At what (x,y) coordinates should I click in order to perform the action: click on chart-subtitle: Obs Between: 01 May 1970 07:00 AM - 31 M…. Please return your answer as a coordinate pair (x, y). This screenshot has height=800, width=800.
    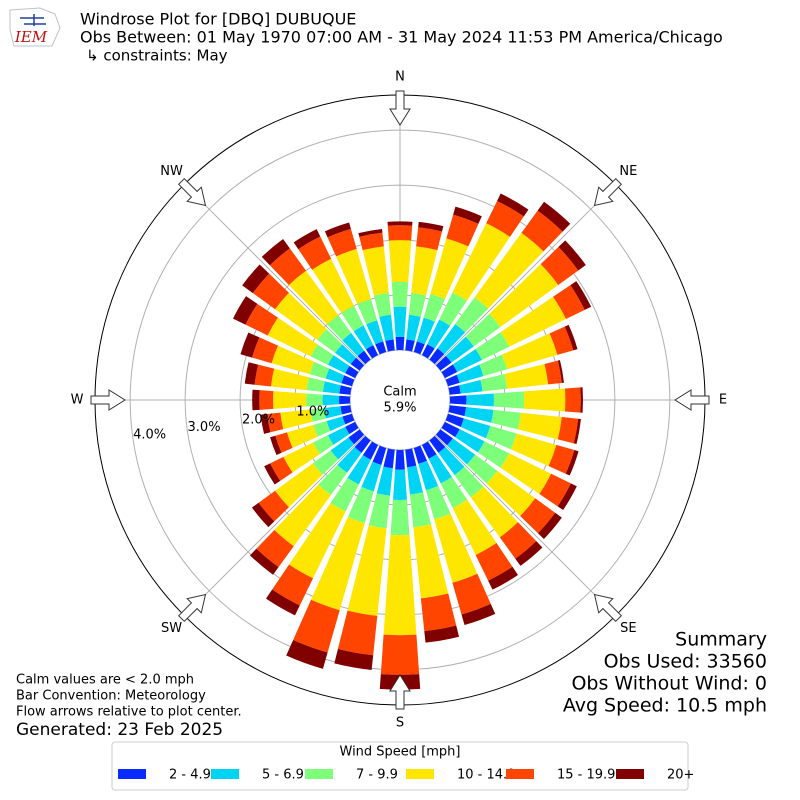
    Looking at the image, I should click on (401, 37).